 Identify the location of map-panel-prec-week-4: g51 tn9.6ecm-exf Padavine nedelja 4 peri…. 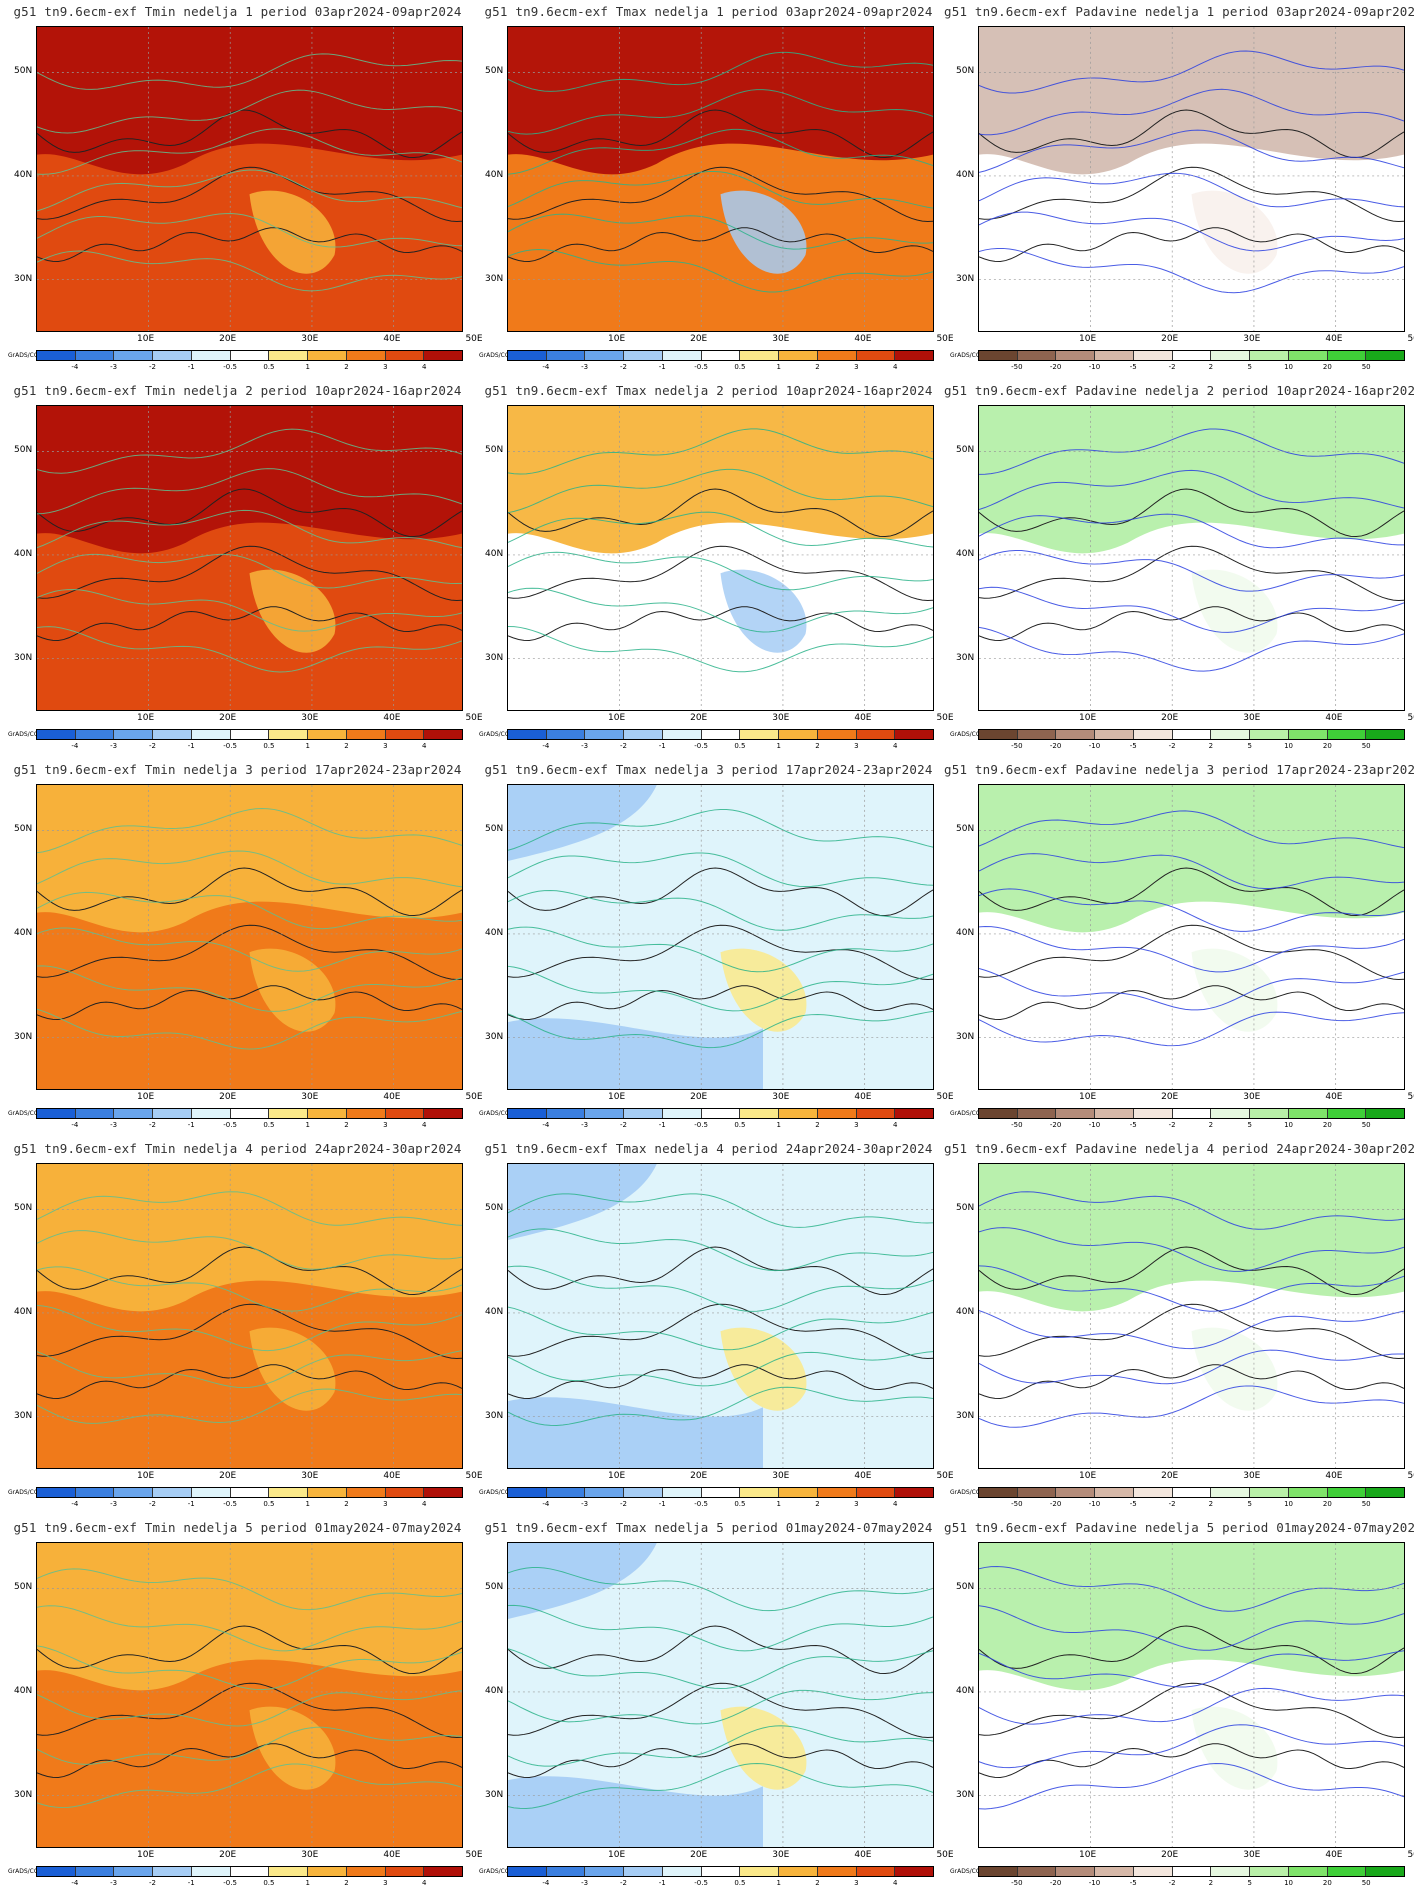
(1179, 1326).